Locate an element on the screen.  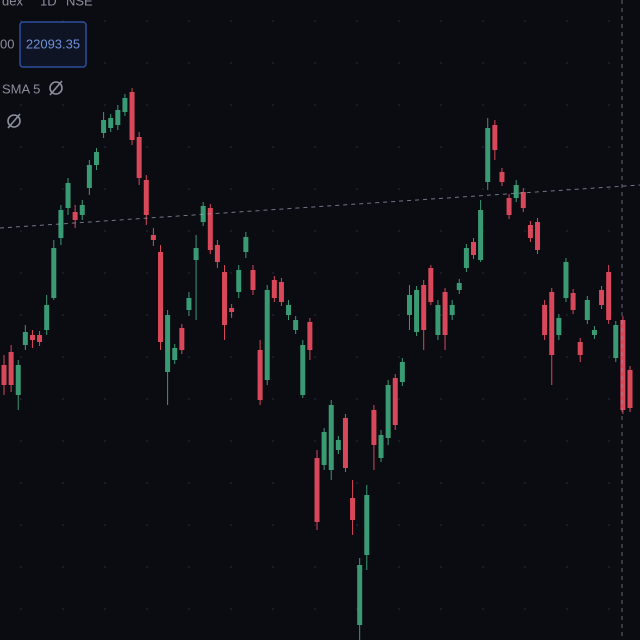
crosshair-horizontal is located at coordinates (320, 206).